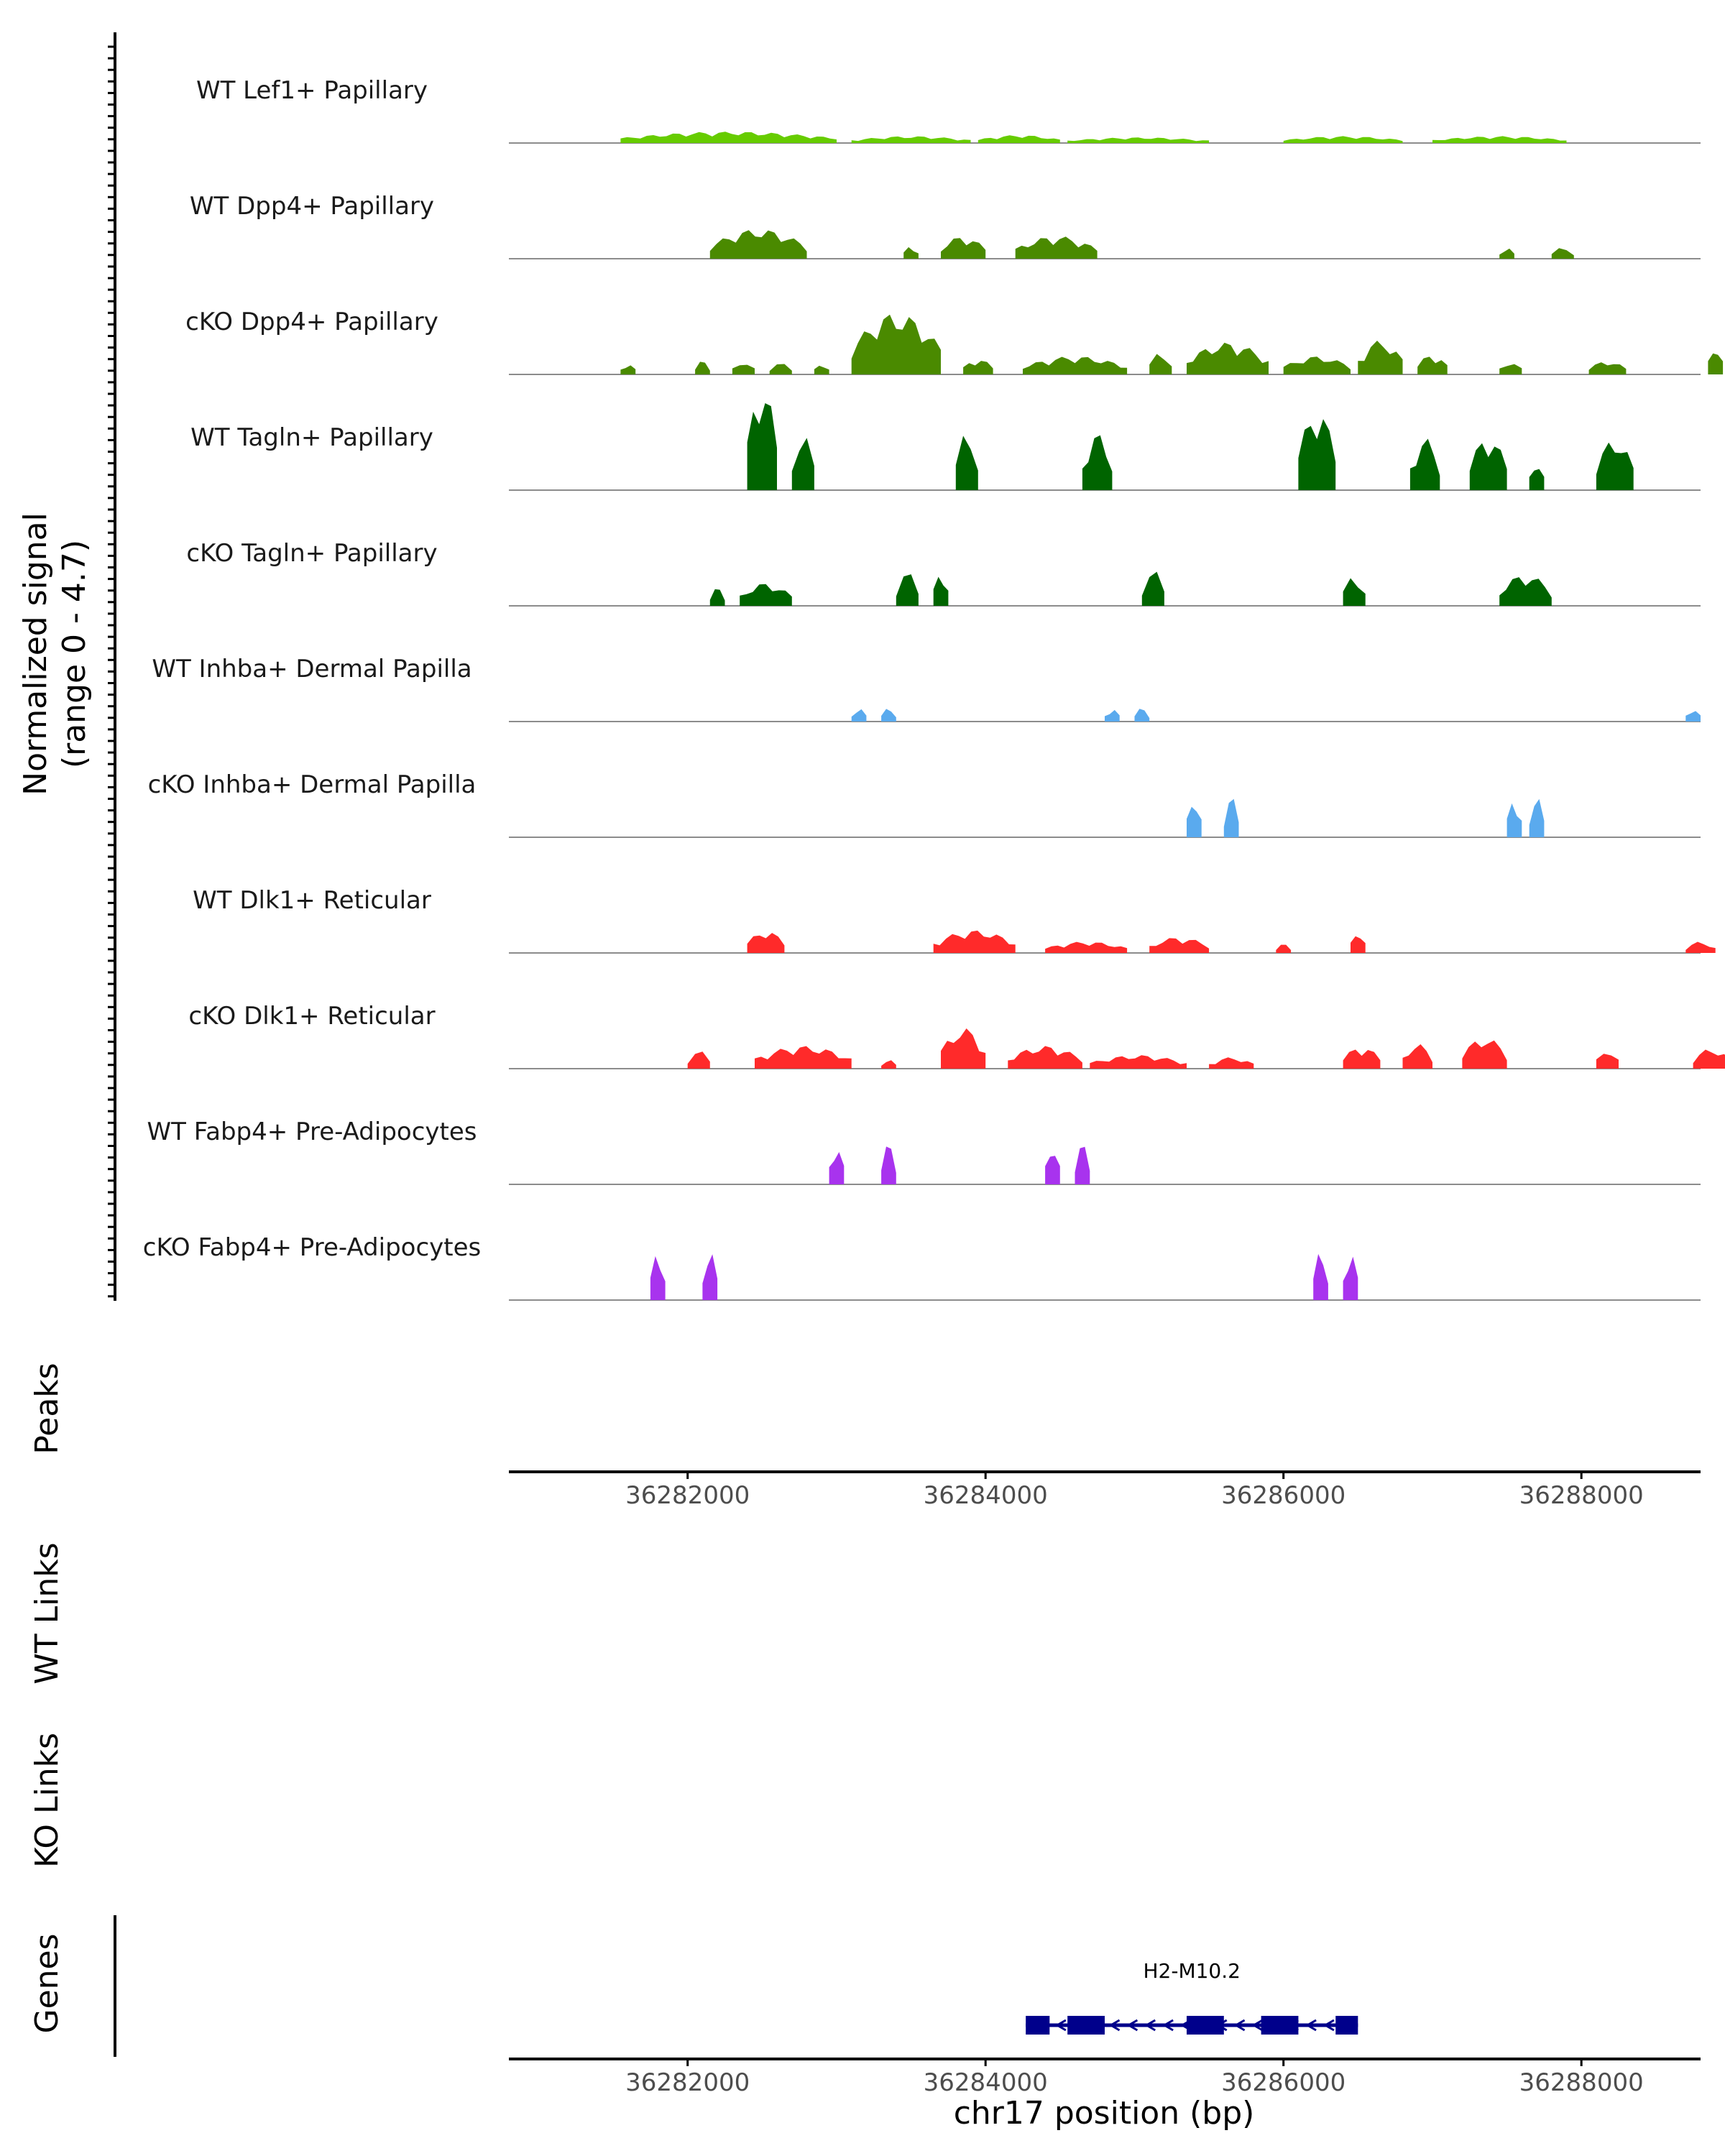 The height and width of the screenshot is (2156, 1725). What do you see at coordinates (311, 553) in the screenshot?
I see `track-label: cKO Tagln+ Papillary` at bounding box center [311, 553].